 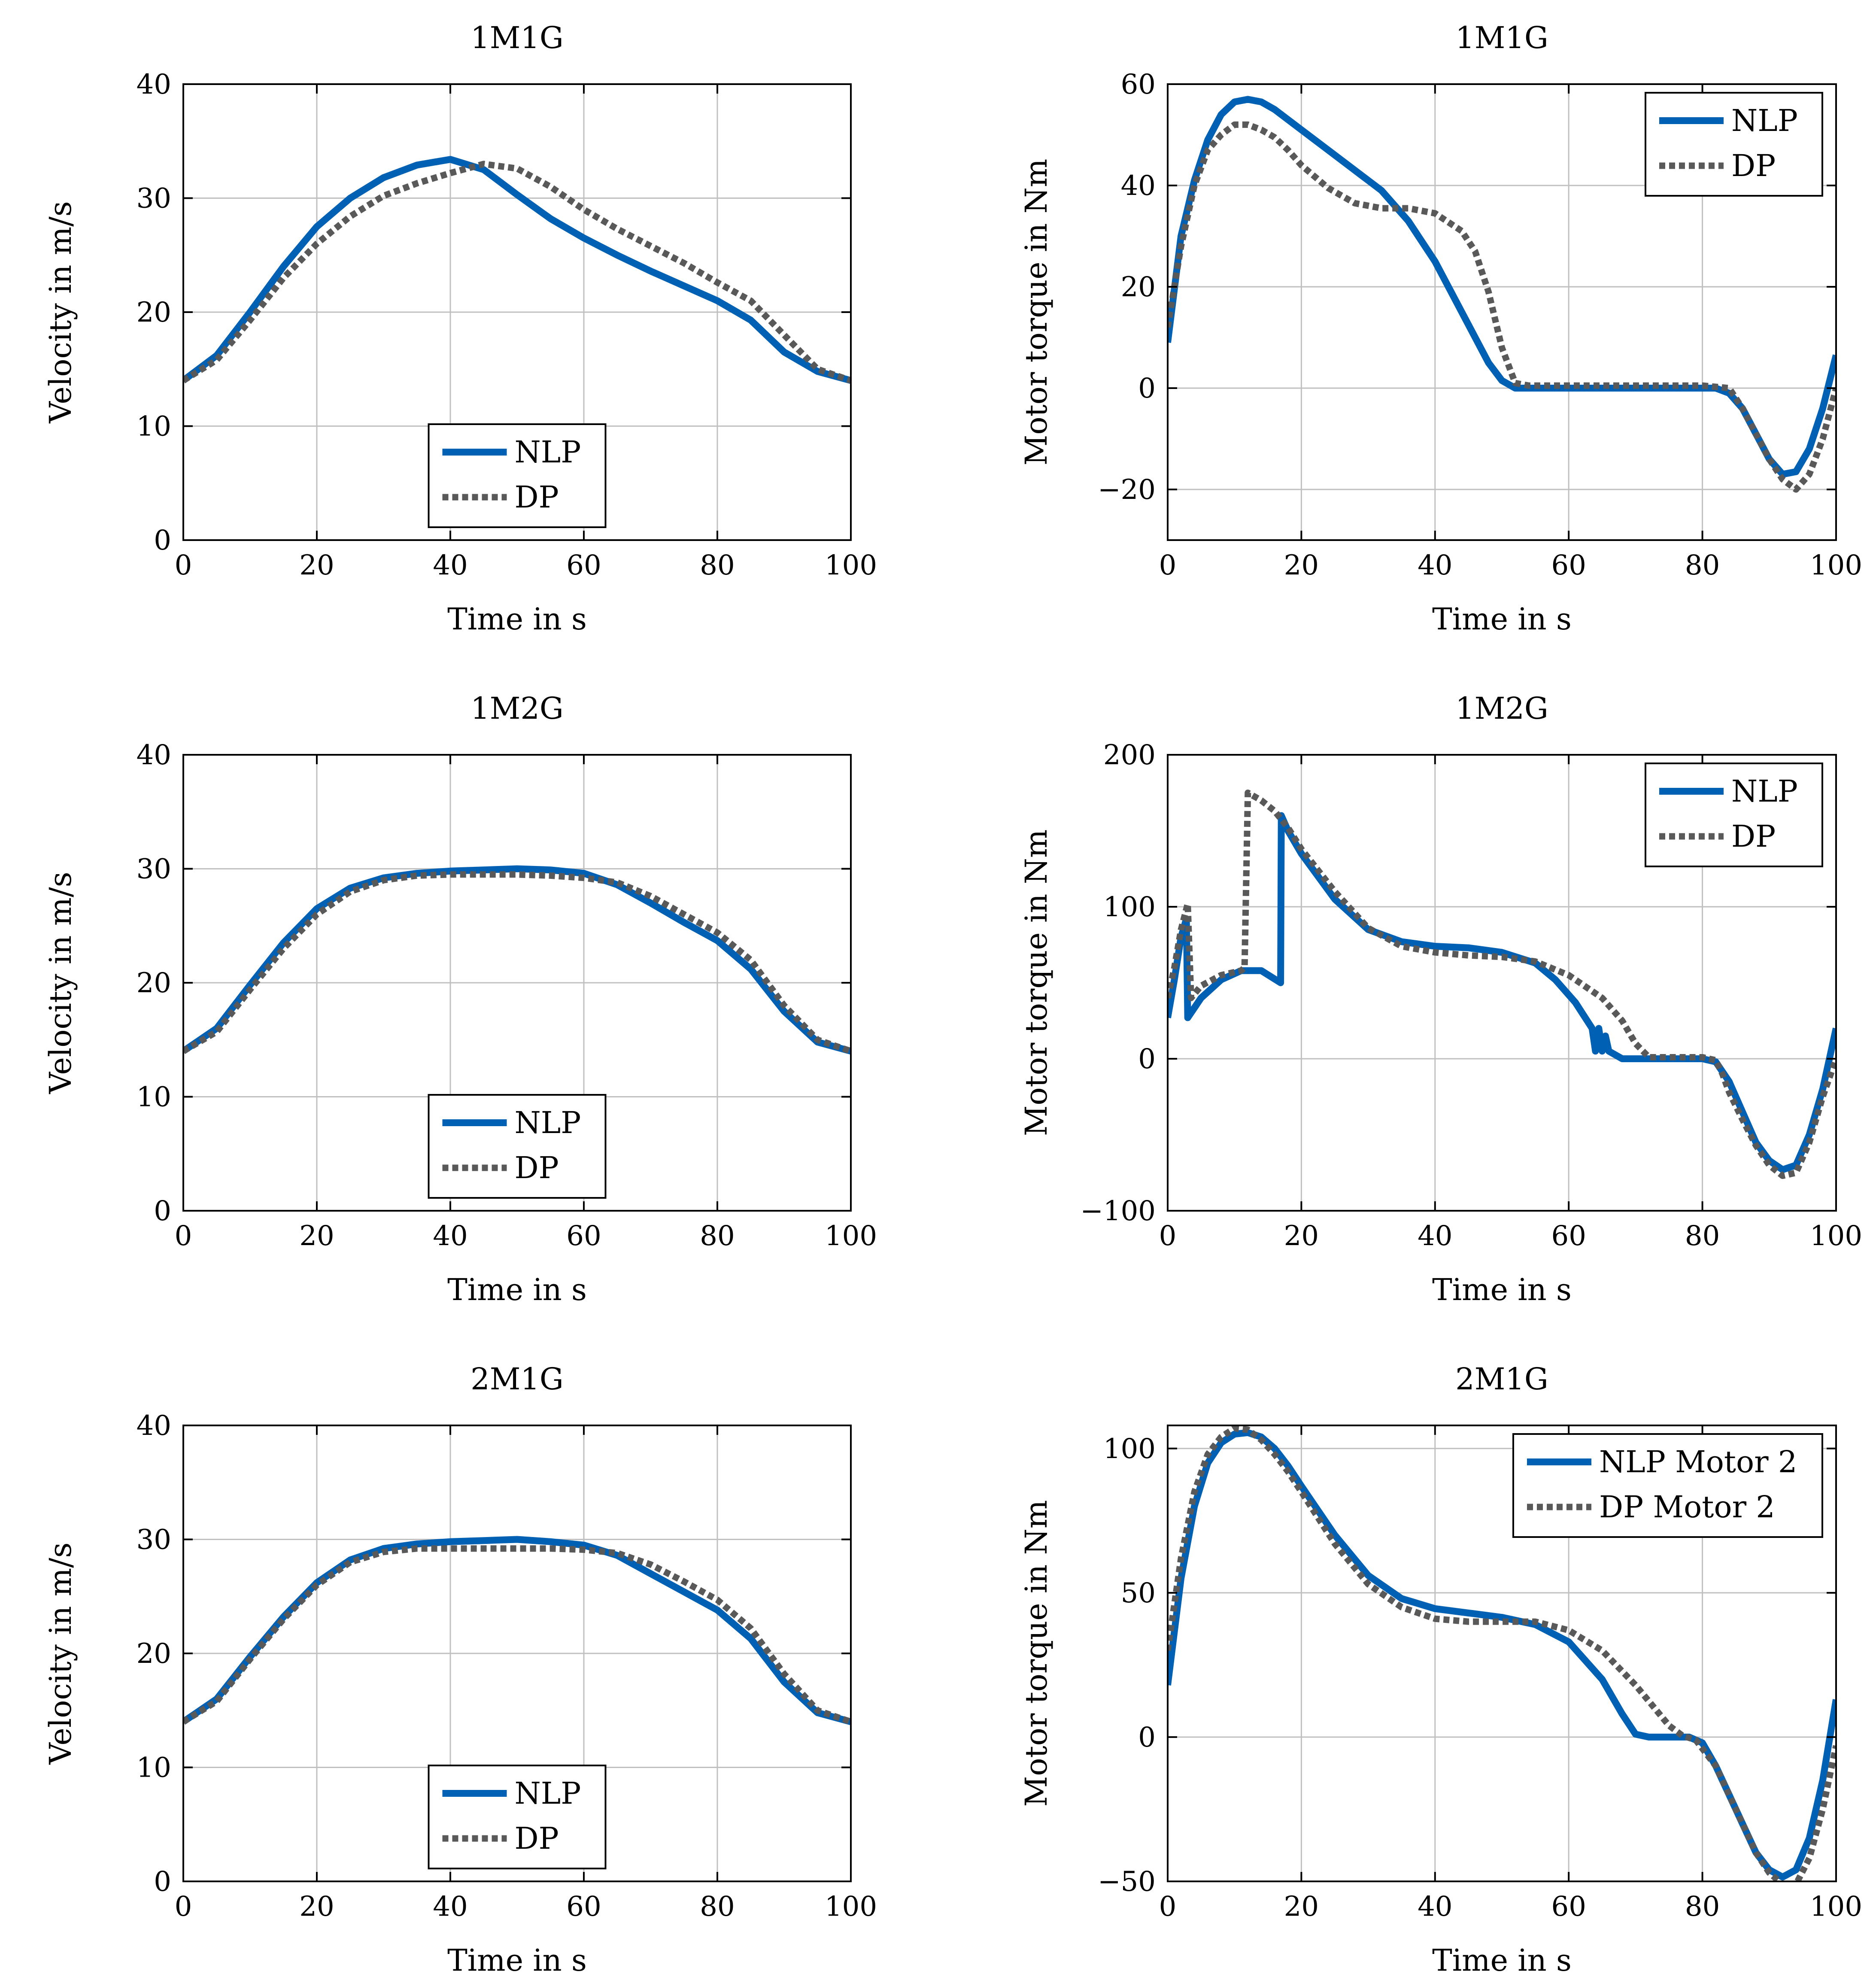 What do you see at coordinates (1127, 490) in the screenshot?
I see `y-tick-label: −20` at bounding box center [1127, 490].